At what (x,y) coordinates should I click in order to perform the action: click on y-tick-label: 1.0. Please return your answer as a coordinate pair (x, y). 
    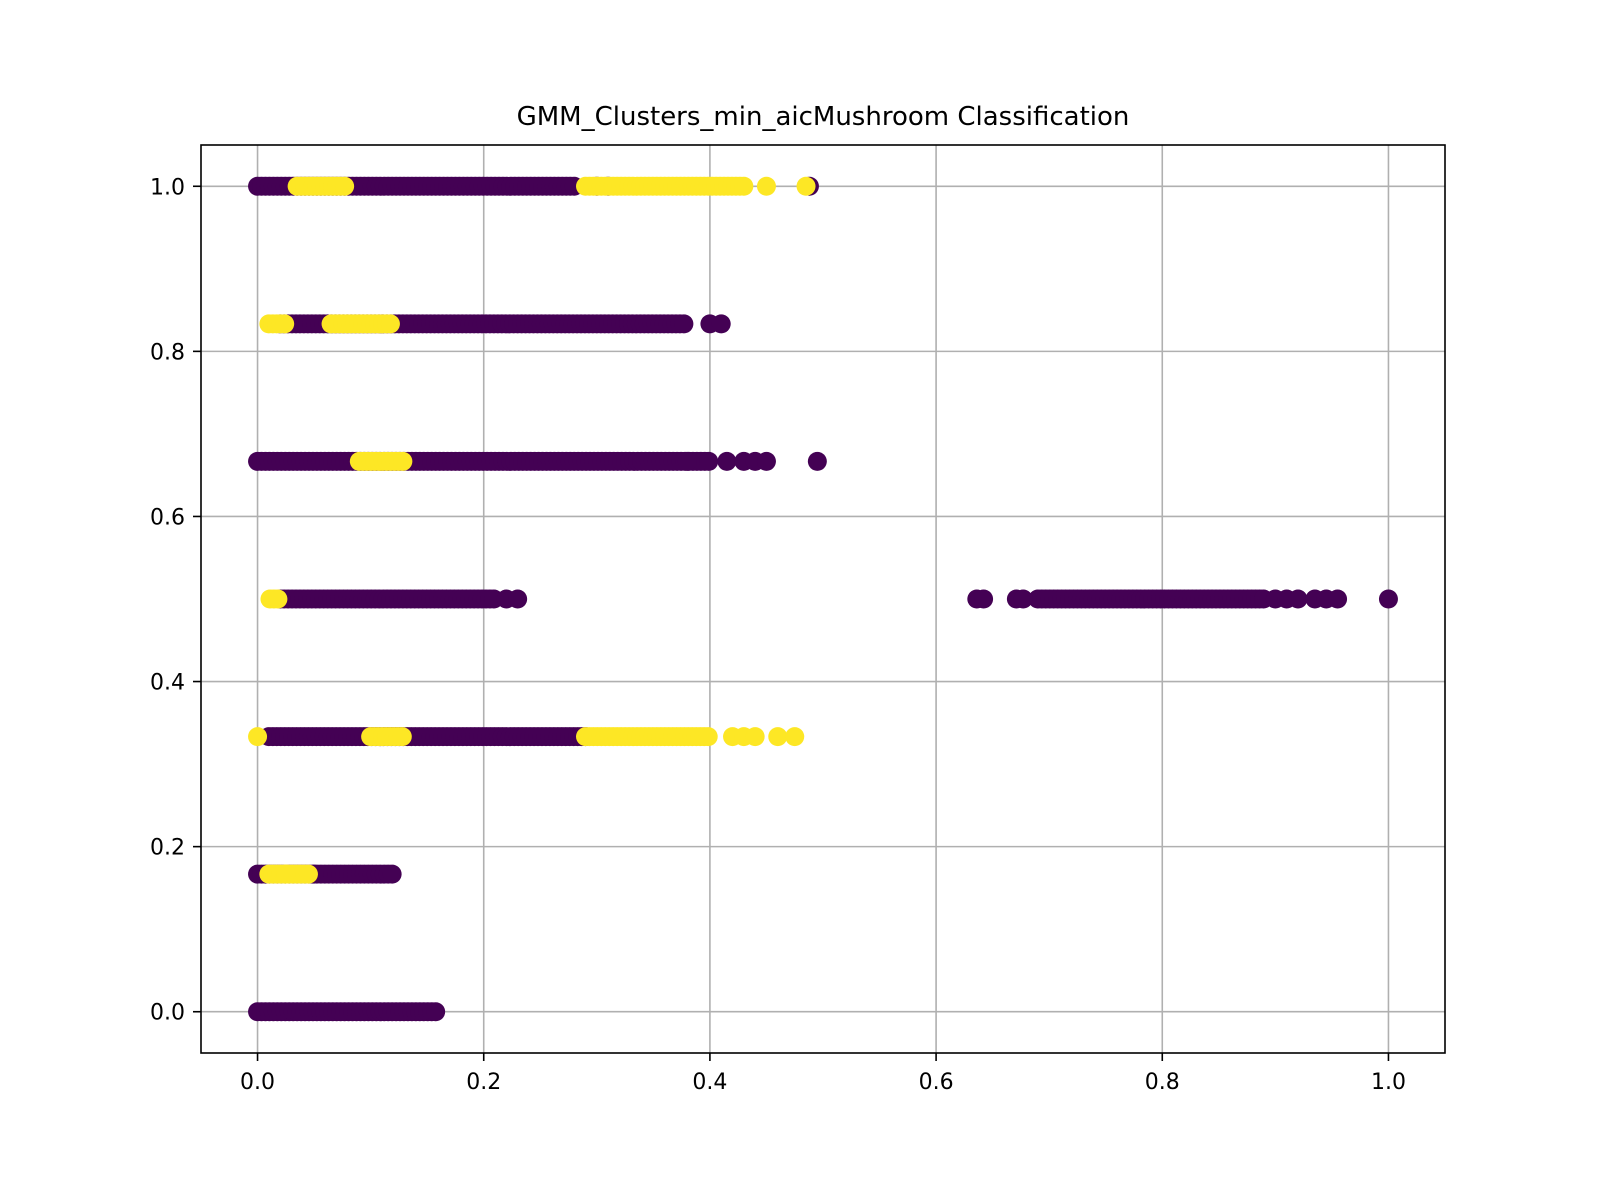
    Looking at the image, I should click on (167, 187).